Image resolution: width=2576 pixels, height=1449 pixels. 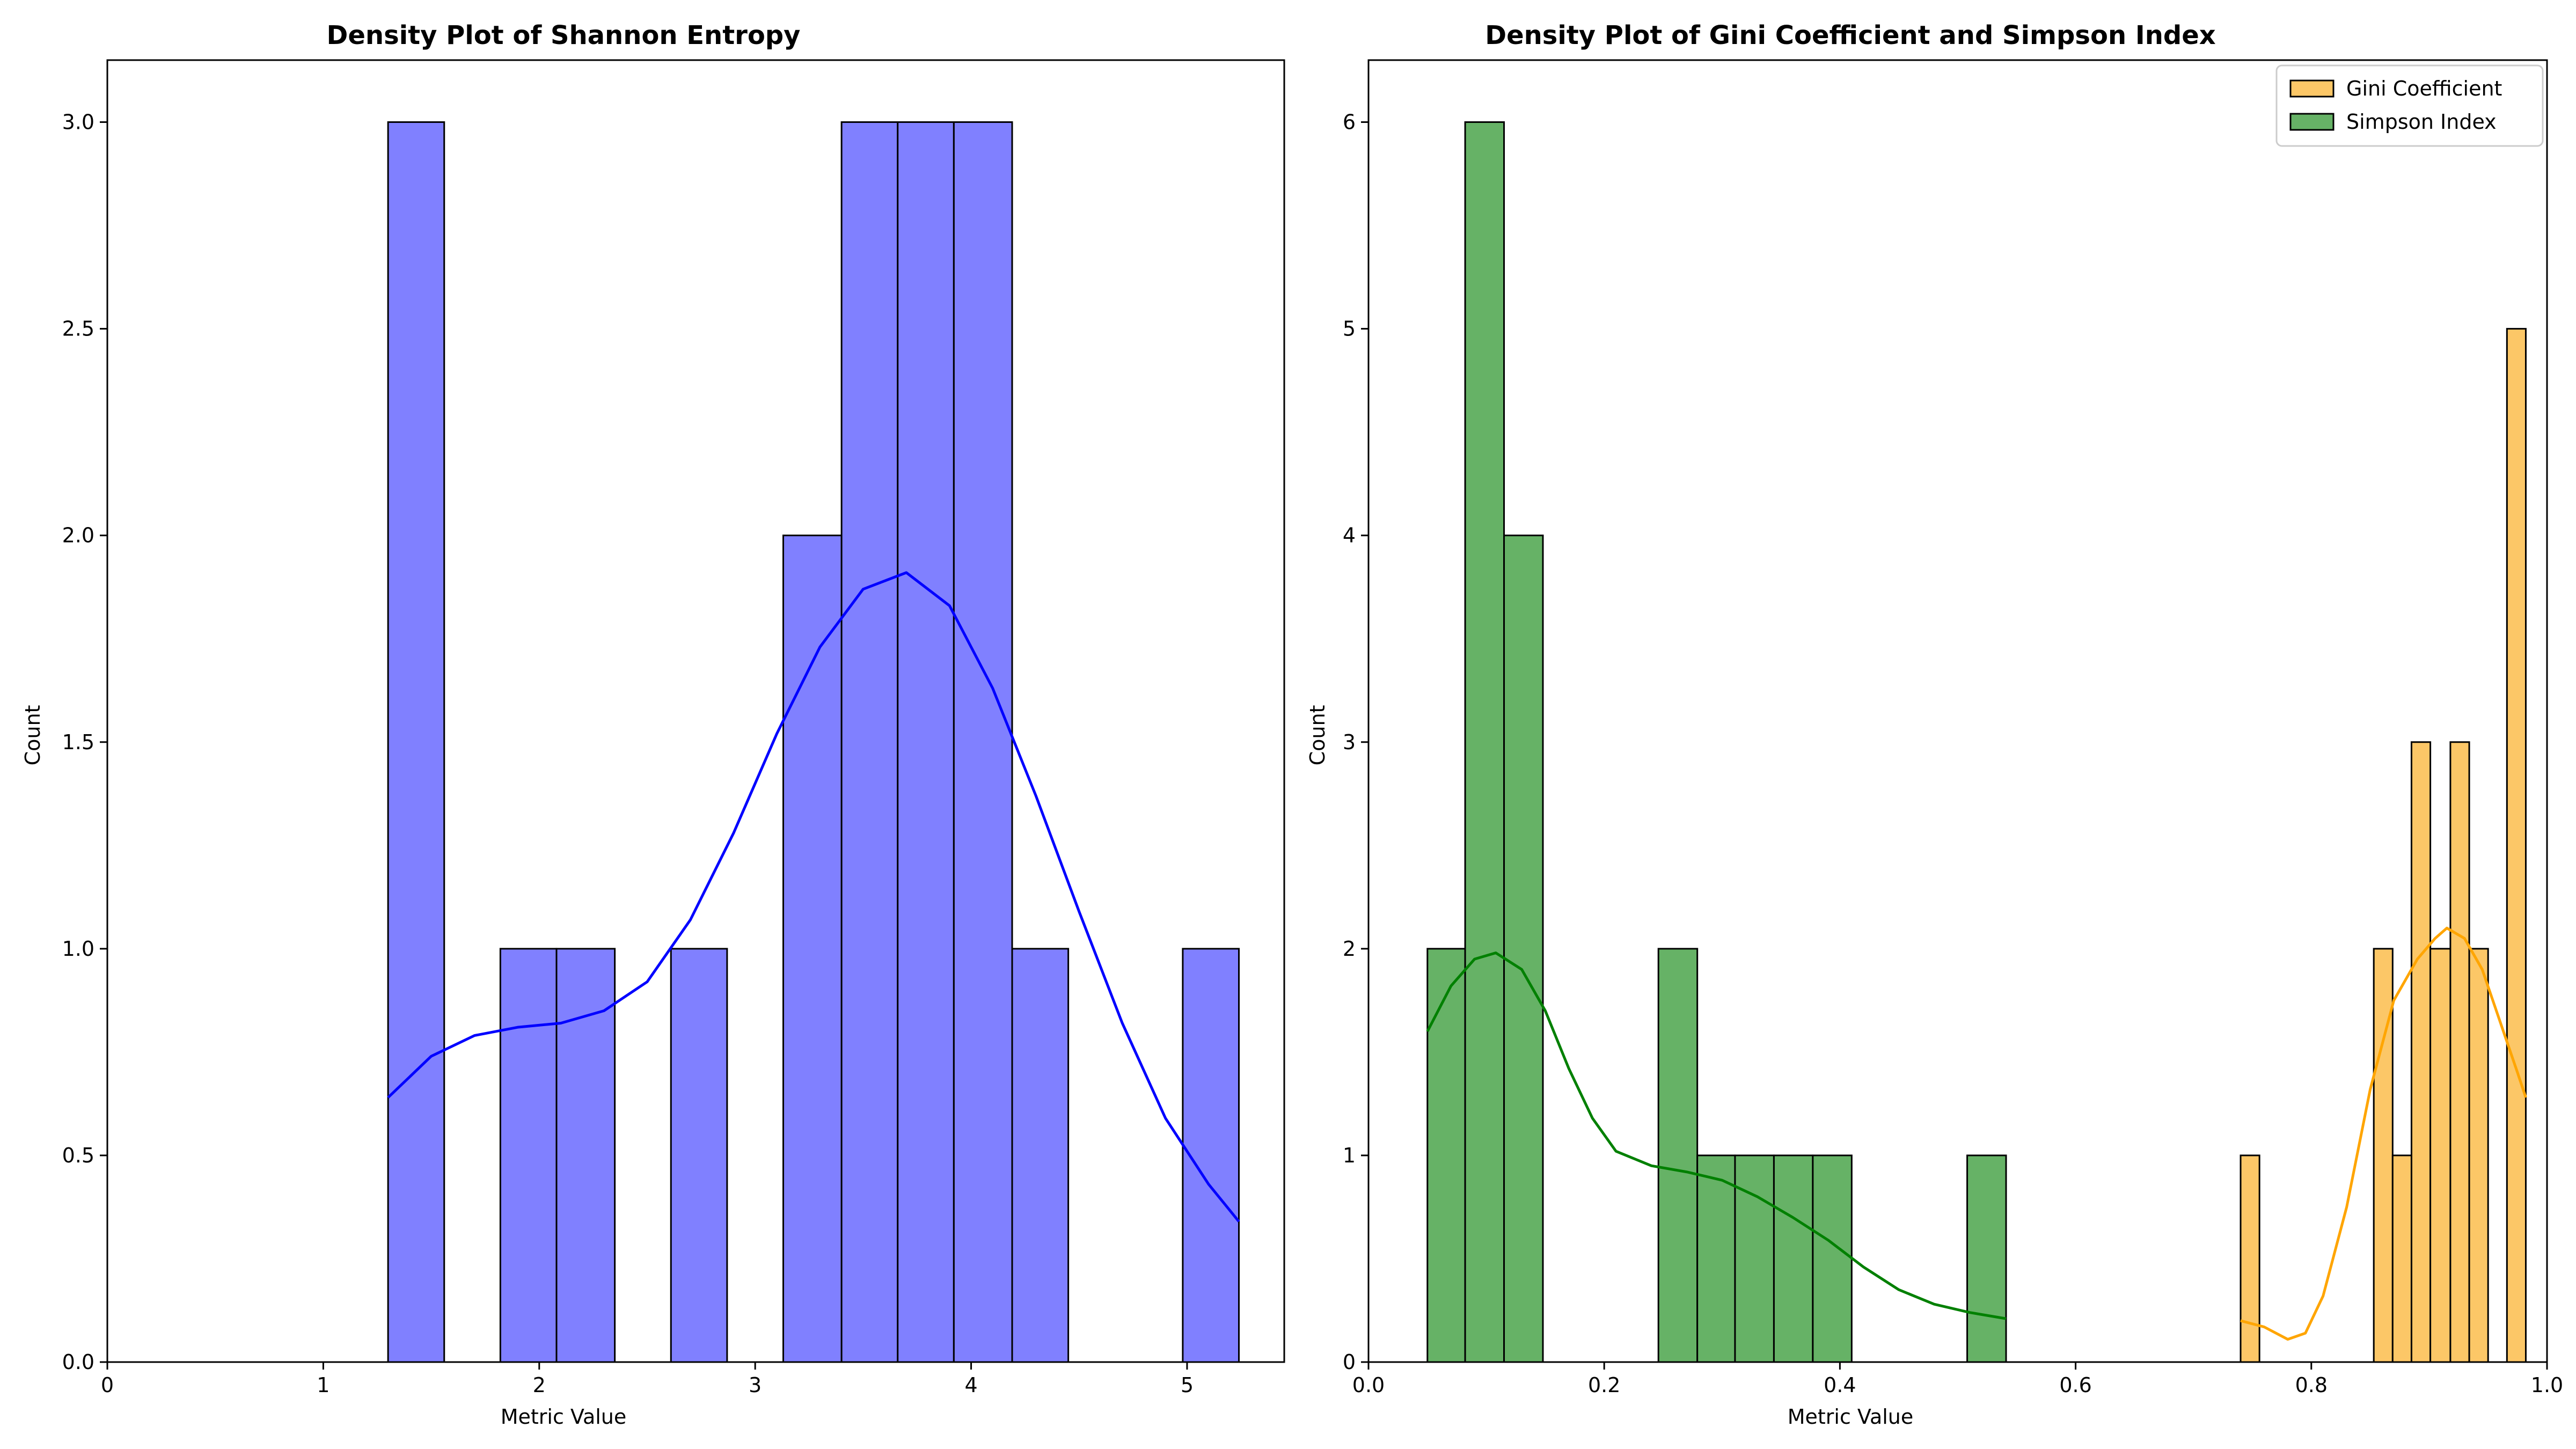 I want to click on x-tick-label: 2, so click(x=539, y=1385).